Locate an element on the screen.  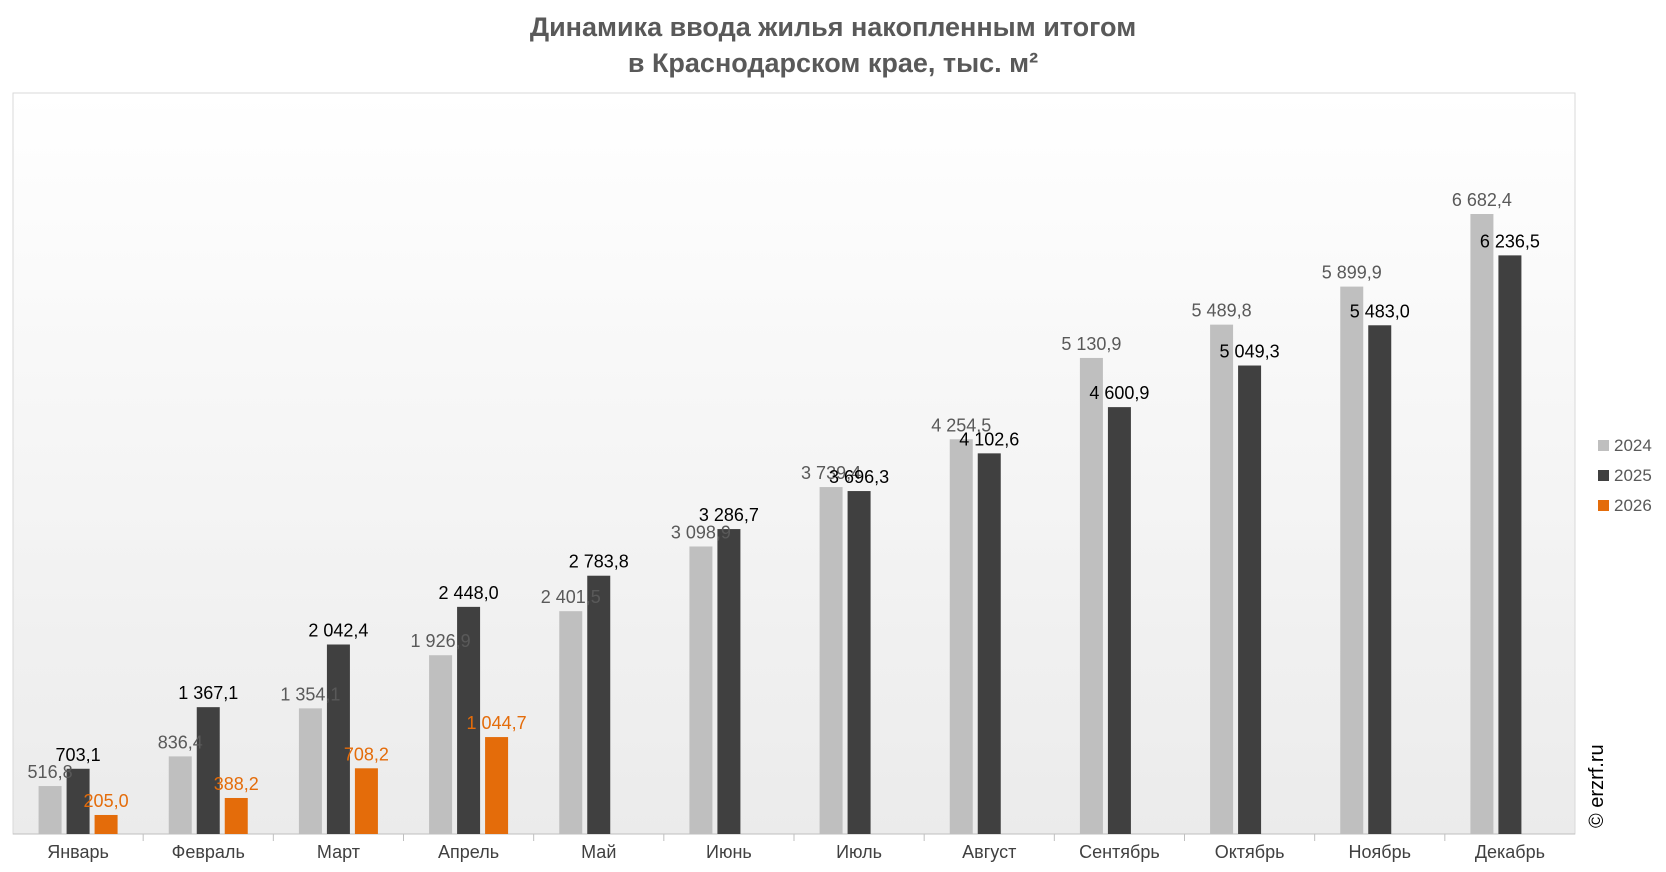
copyright-text: © erzrf.ru is located at coordinates (1597, 786).